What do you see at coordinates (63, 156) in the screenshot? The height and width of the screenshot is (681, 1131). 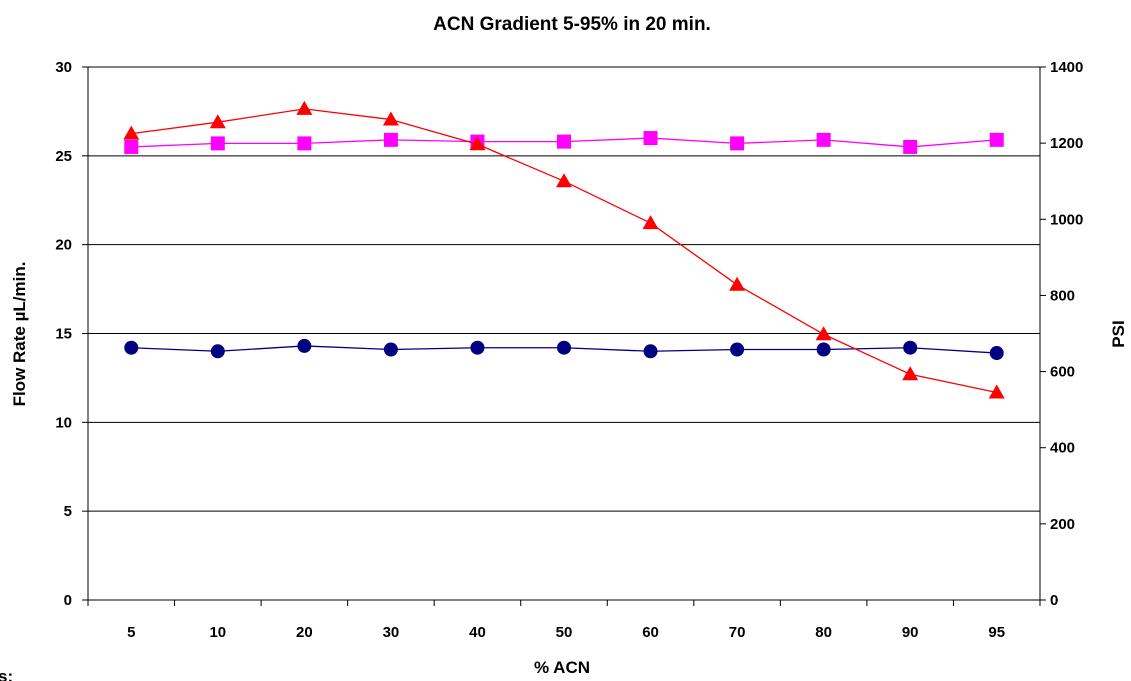 I see `y-tick-label-left: 25` at bounding box center [63, 156].